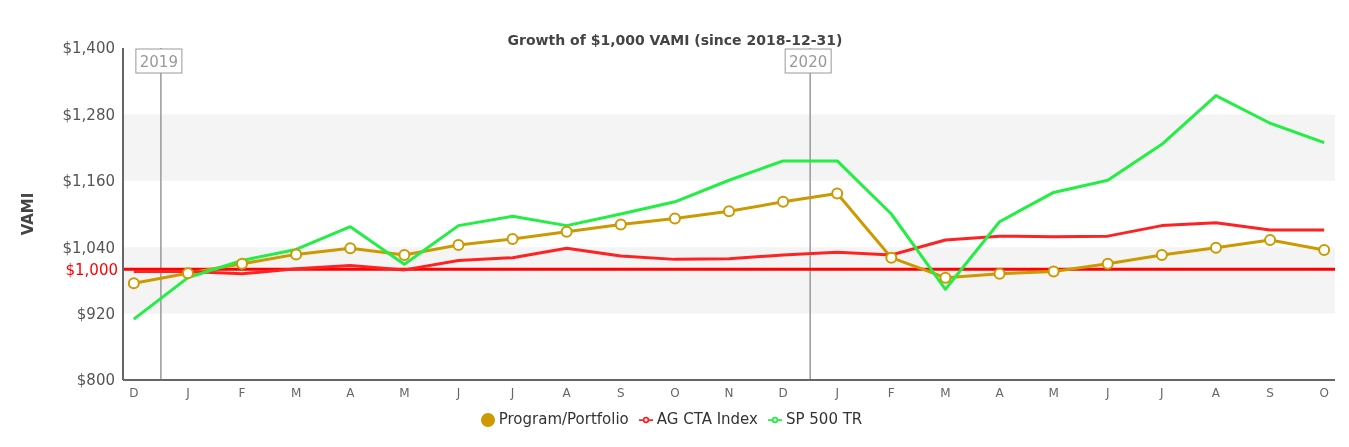  Describe the element at coordinates (88, 114) in the screenshot. I see `y-tick-label: $1,280` at that location.